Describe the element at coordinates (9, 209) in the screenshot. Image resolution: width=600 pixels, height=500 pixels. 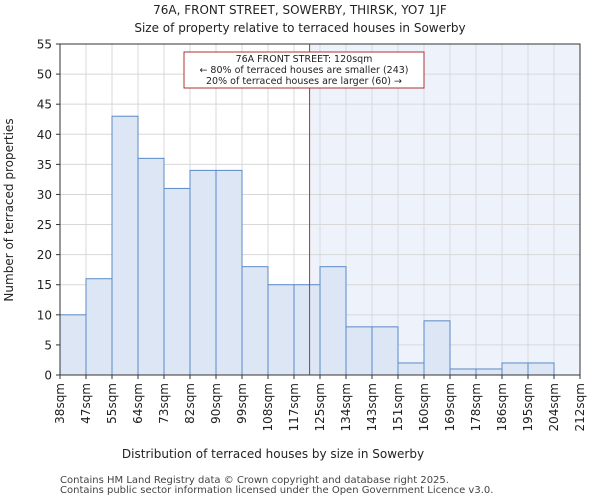
I see `y-axis-label: Number of terraced properties` at that location.